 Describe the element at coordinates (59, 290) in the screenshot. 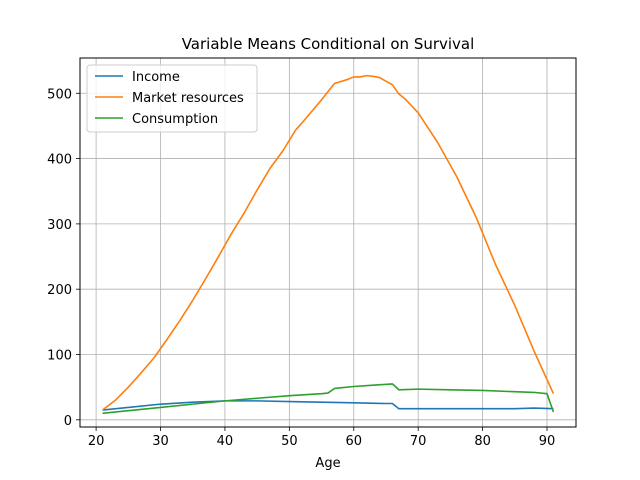

I see `y-tick-label: 200` at that location.